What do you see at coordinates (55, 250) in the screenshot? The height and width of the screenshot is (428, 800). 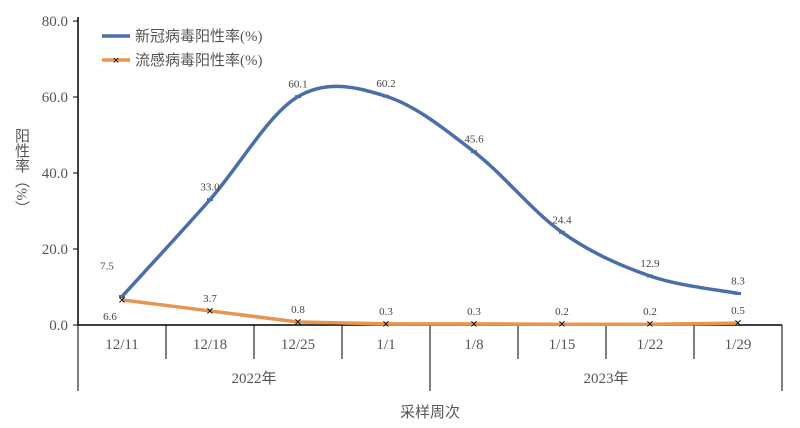 I see `y-tick-label: 20.0` at bounding box center [55, 250].